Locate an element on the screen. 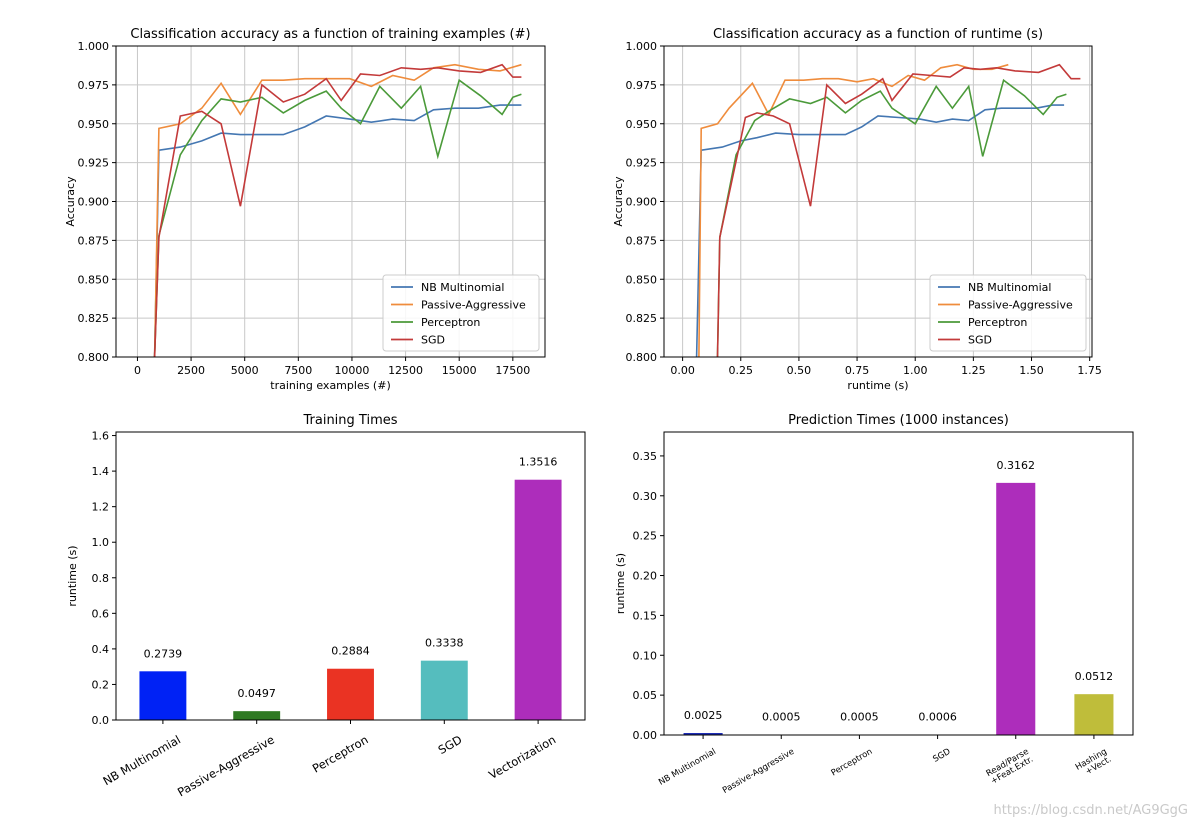 This screenshot has width=1198, height=824. x-tick-label: 1.25 is located at coordinates (973, 370).